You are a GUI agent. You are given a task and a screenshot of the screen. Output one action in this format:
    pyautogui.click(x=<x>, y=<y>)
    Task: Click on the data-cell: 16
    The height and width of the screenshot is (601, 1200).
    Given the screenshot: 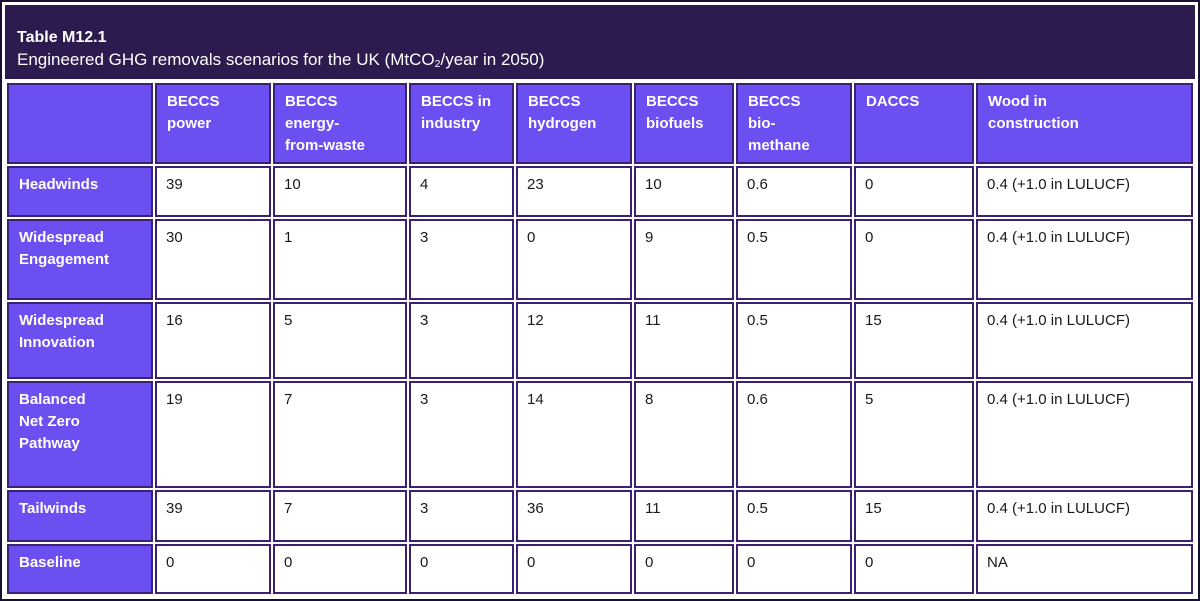 What is the action you would take?
    pyautogui.click(x=213, y=340)
    